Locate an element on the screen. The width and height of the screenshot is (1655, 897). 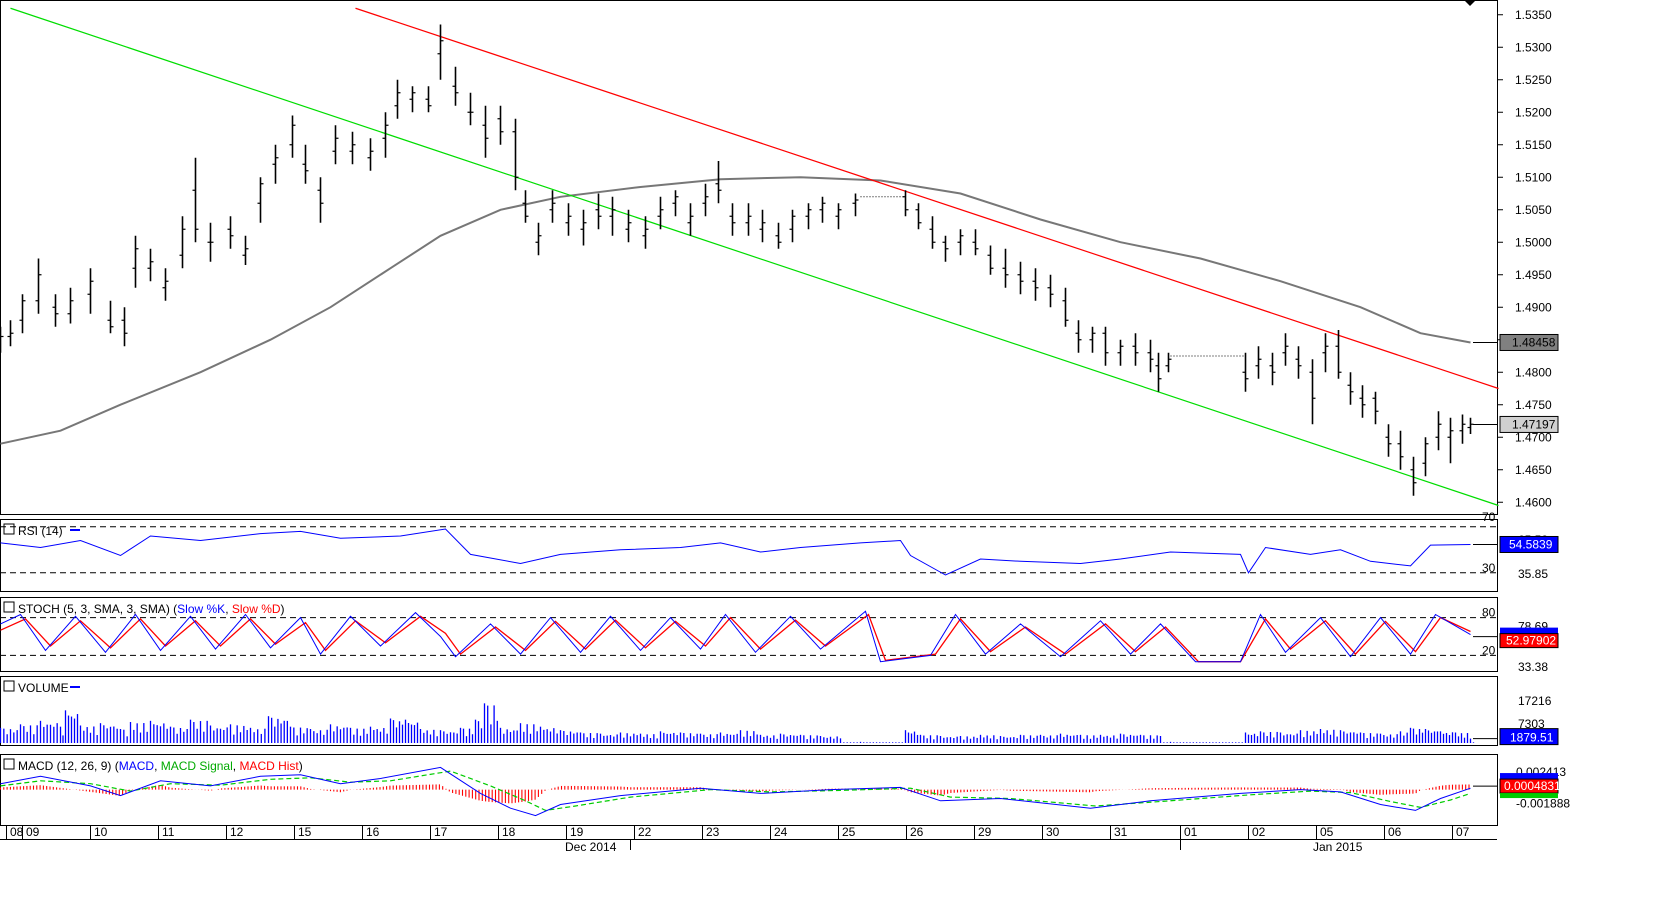
macd-signal-line is located at coordinates (735, 791).